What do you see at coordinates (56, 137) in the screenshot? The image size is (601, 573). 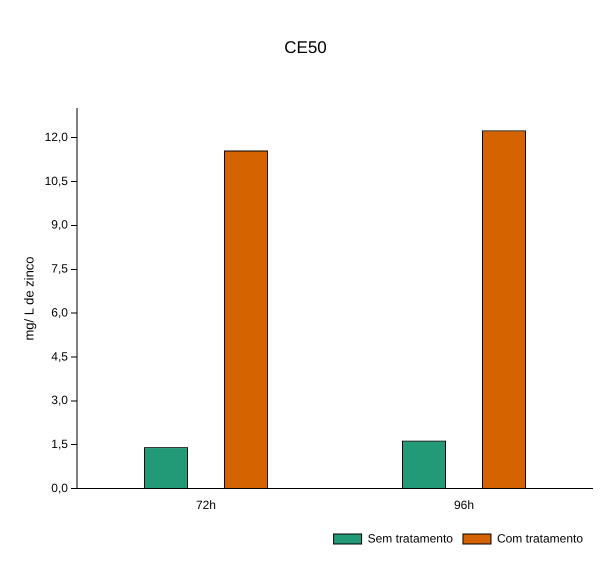 I see `y-tick-label: 12,0` at bounding box center [56, 137].